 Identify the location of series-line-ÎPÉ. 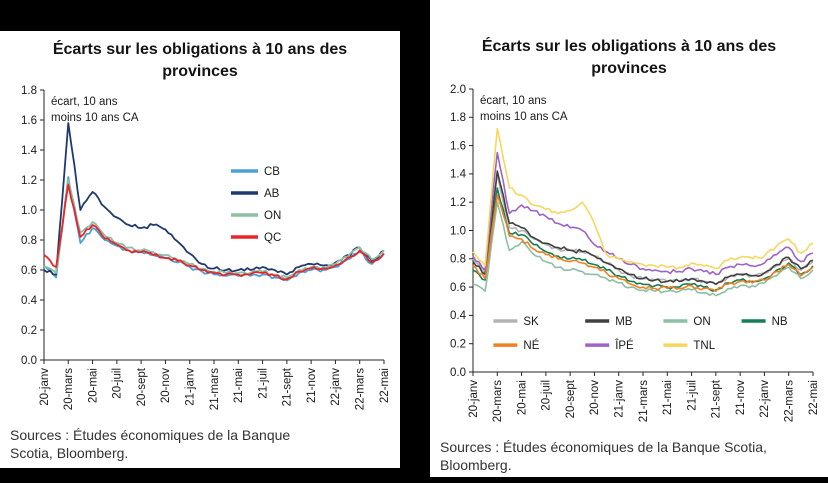
(643, 214).